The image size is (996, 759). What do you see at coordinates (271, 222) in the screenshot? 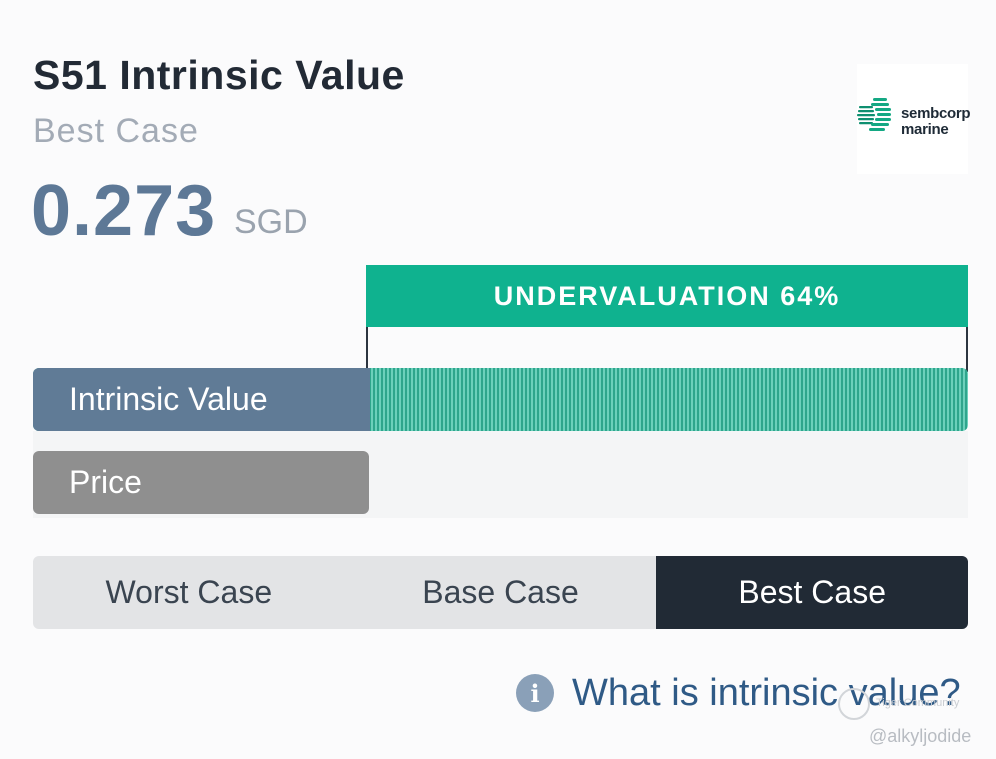
I see `currency-label: SGD` at bounding box center [271, 222].